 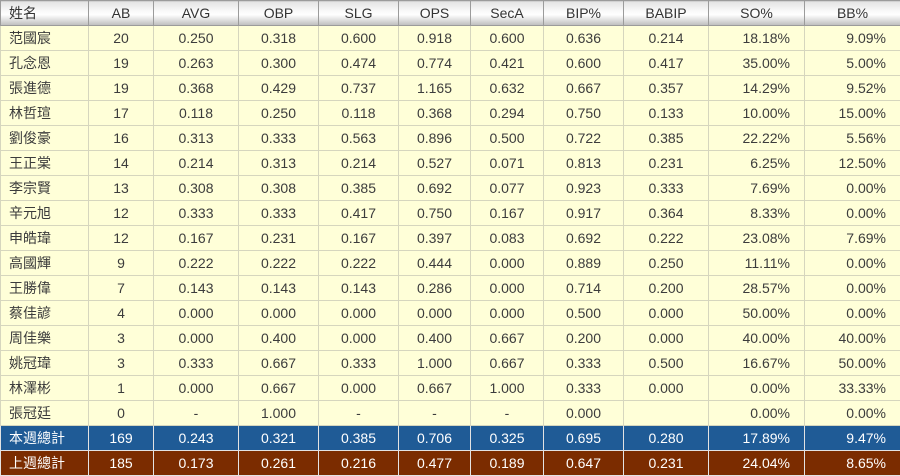 What do you see at coordinates (435, 363) in the screenshot?
I see `stat-ops: 1.000` at bounding box center [435, 363].